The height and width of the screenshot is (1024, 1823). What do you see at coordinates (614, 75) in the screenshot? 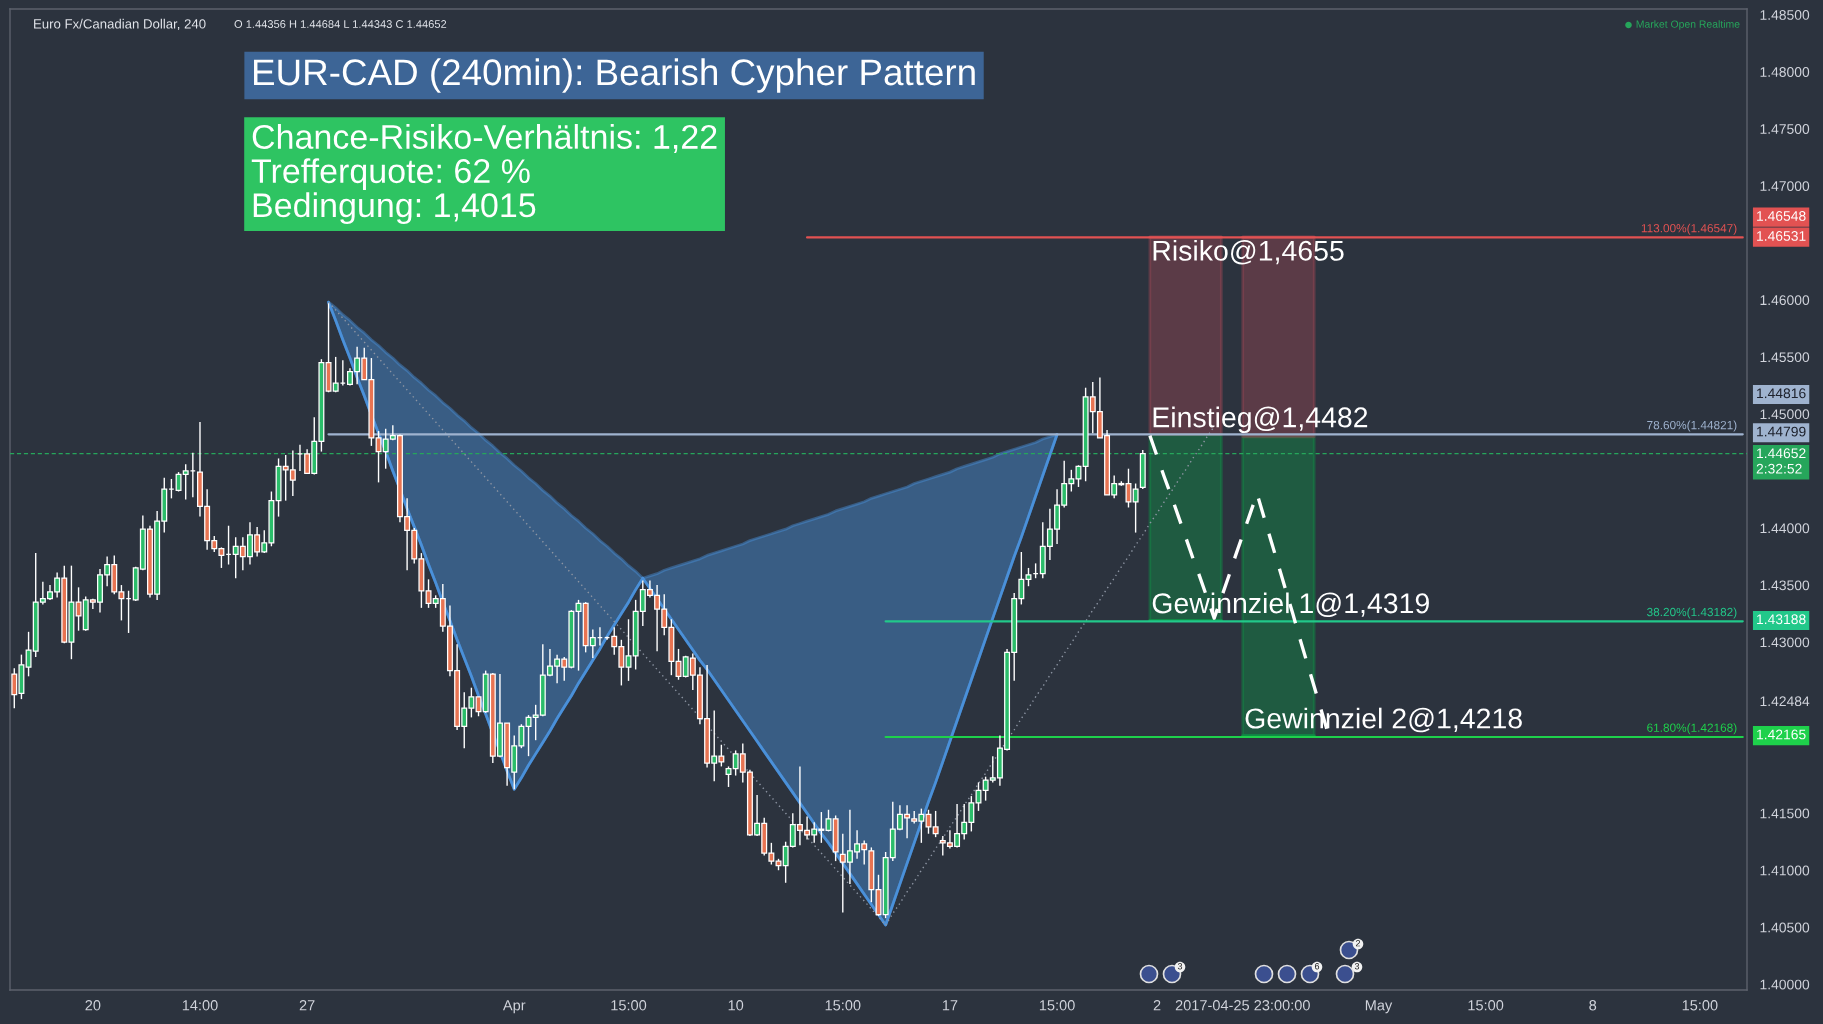
I see `text: EUR-CAD (240min): Bearish Cypher Pattern` at bounding box center [614, 75].